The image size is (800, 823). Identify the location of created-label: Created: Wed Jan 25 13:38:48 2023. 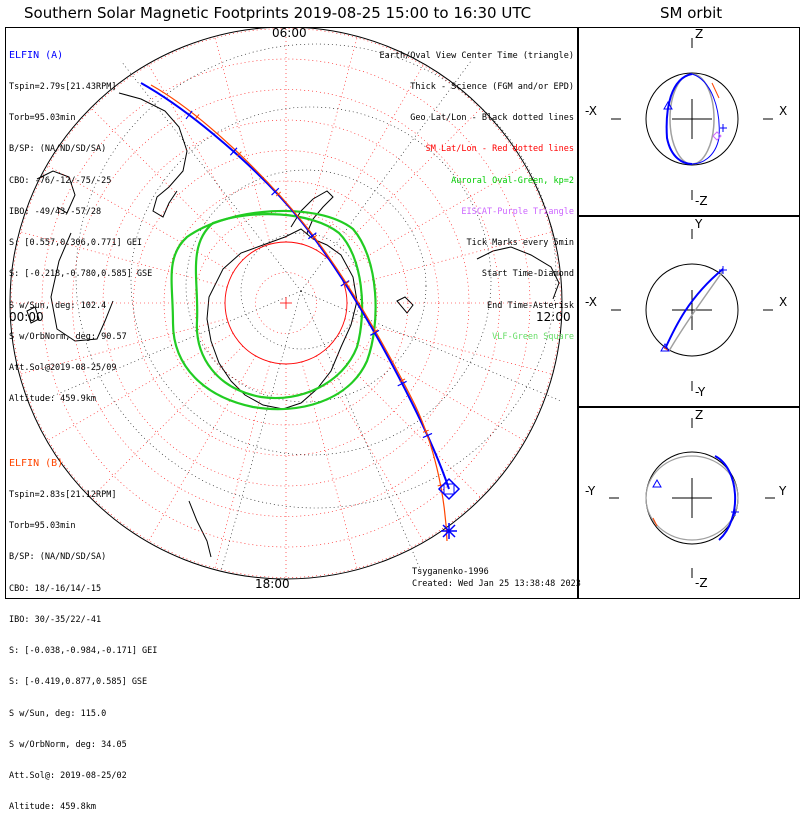
(496, 584).